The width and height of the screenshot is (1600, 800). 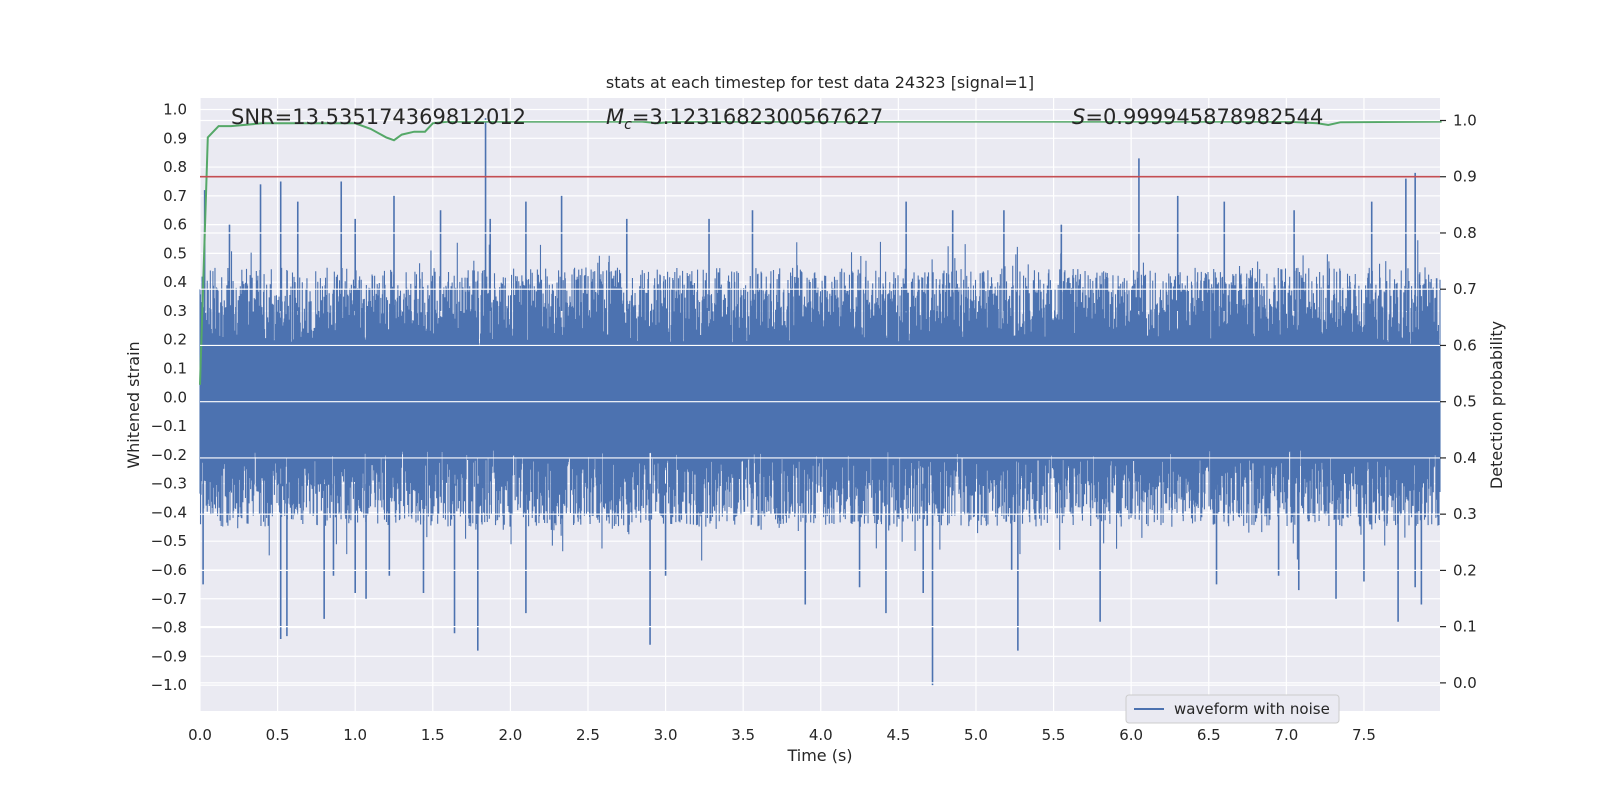 I want to click on x-tick-label: 5.0, so click(x=976, y=735).